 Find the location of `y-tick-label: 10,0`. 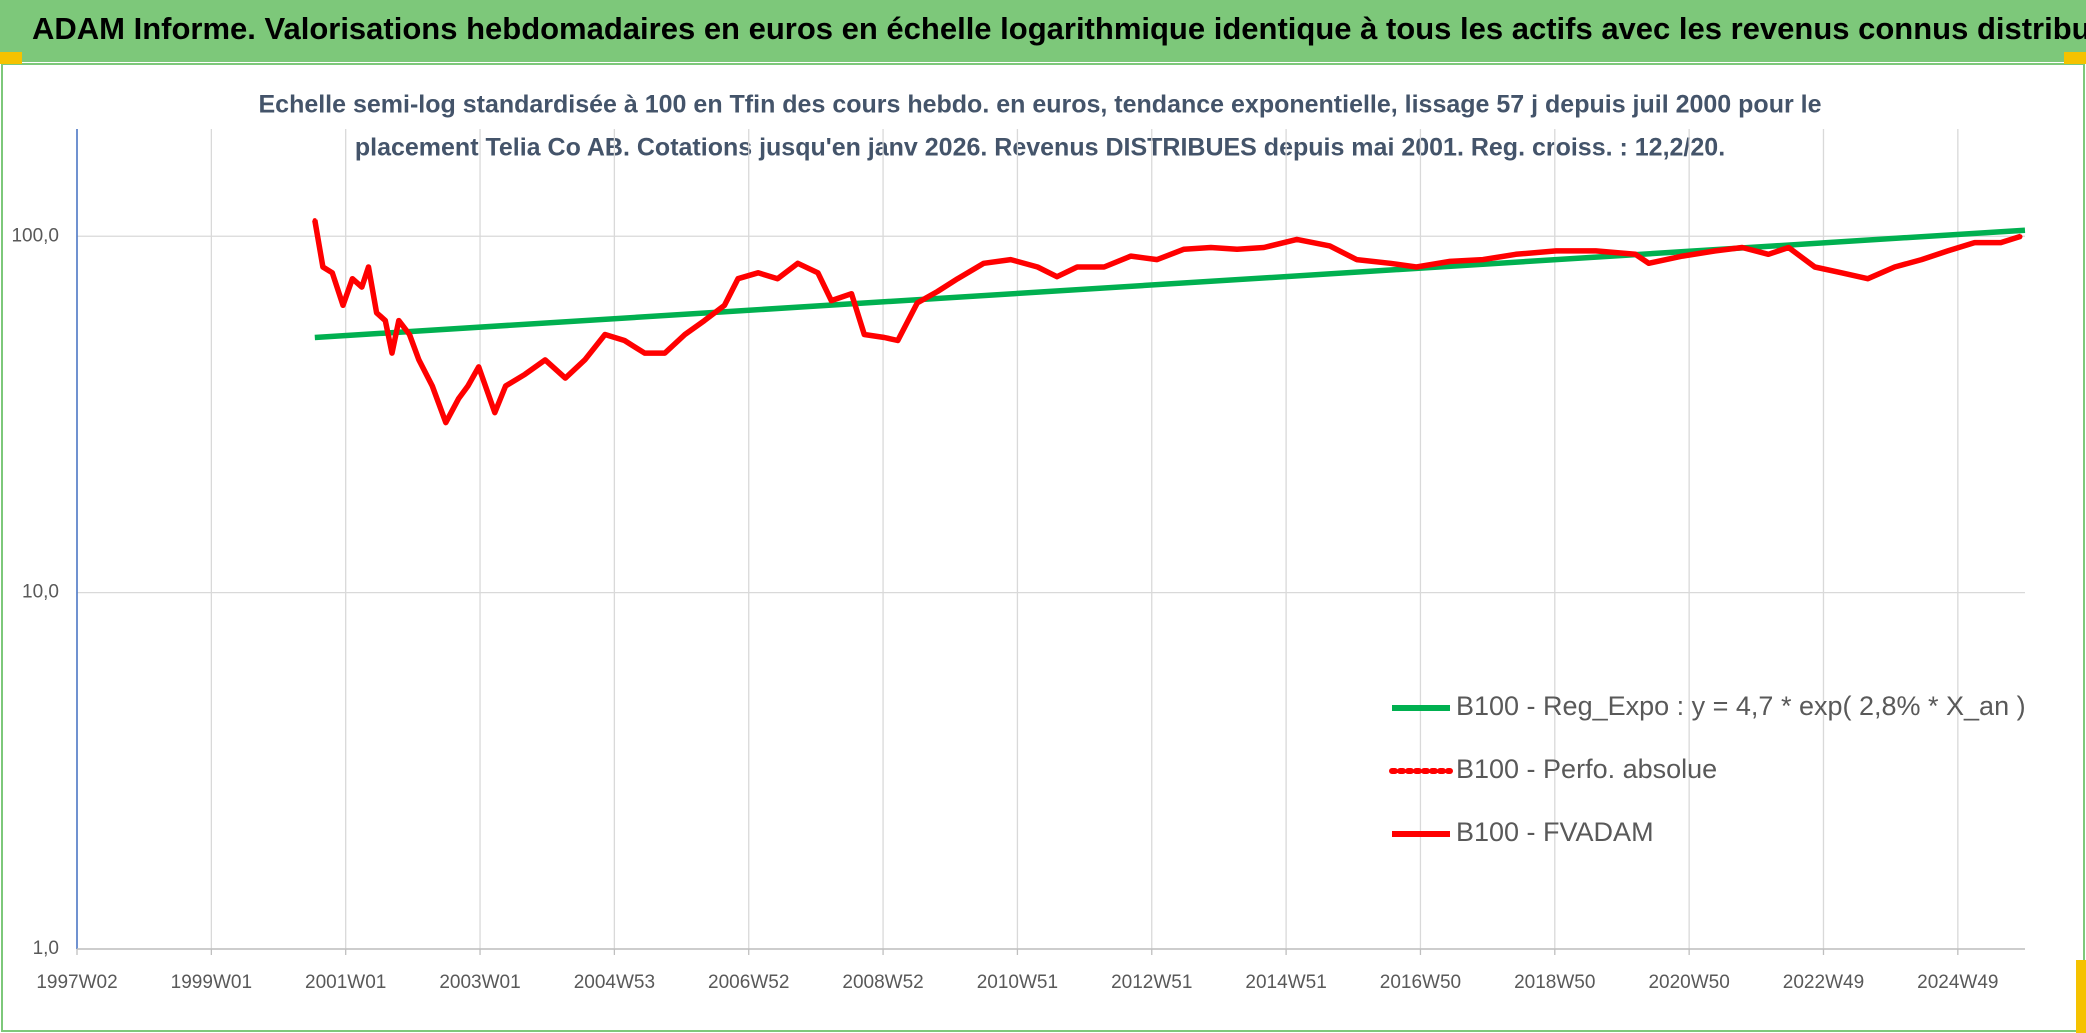

y-tick-label: 10,0 is located at coordinates (40, 592).